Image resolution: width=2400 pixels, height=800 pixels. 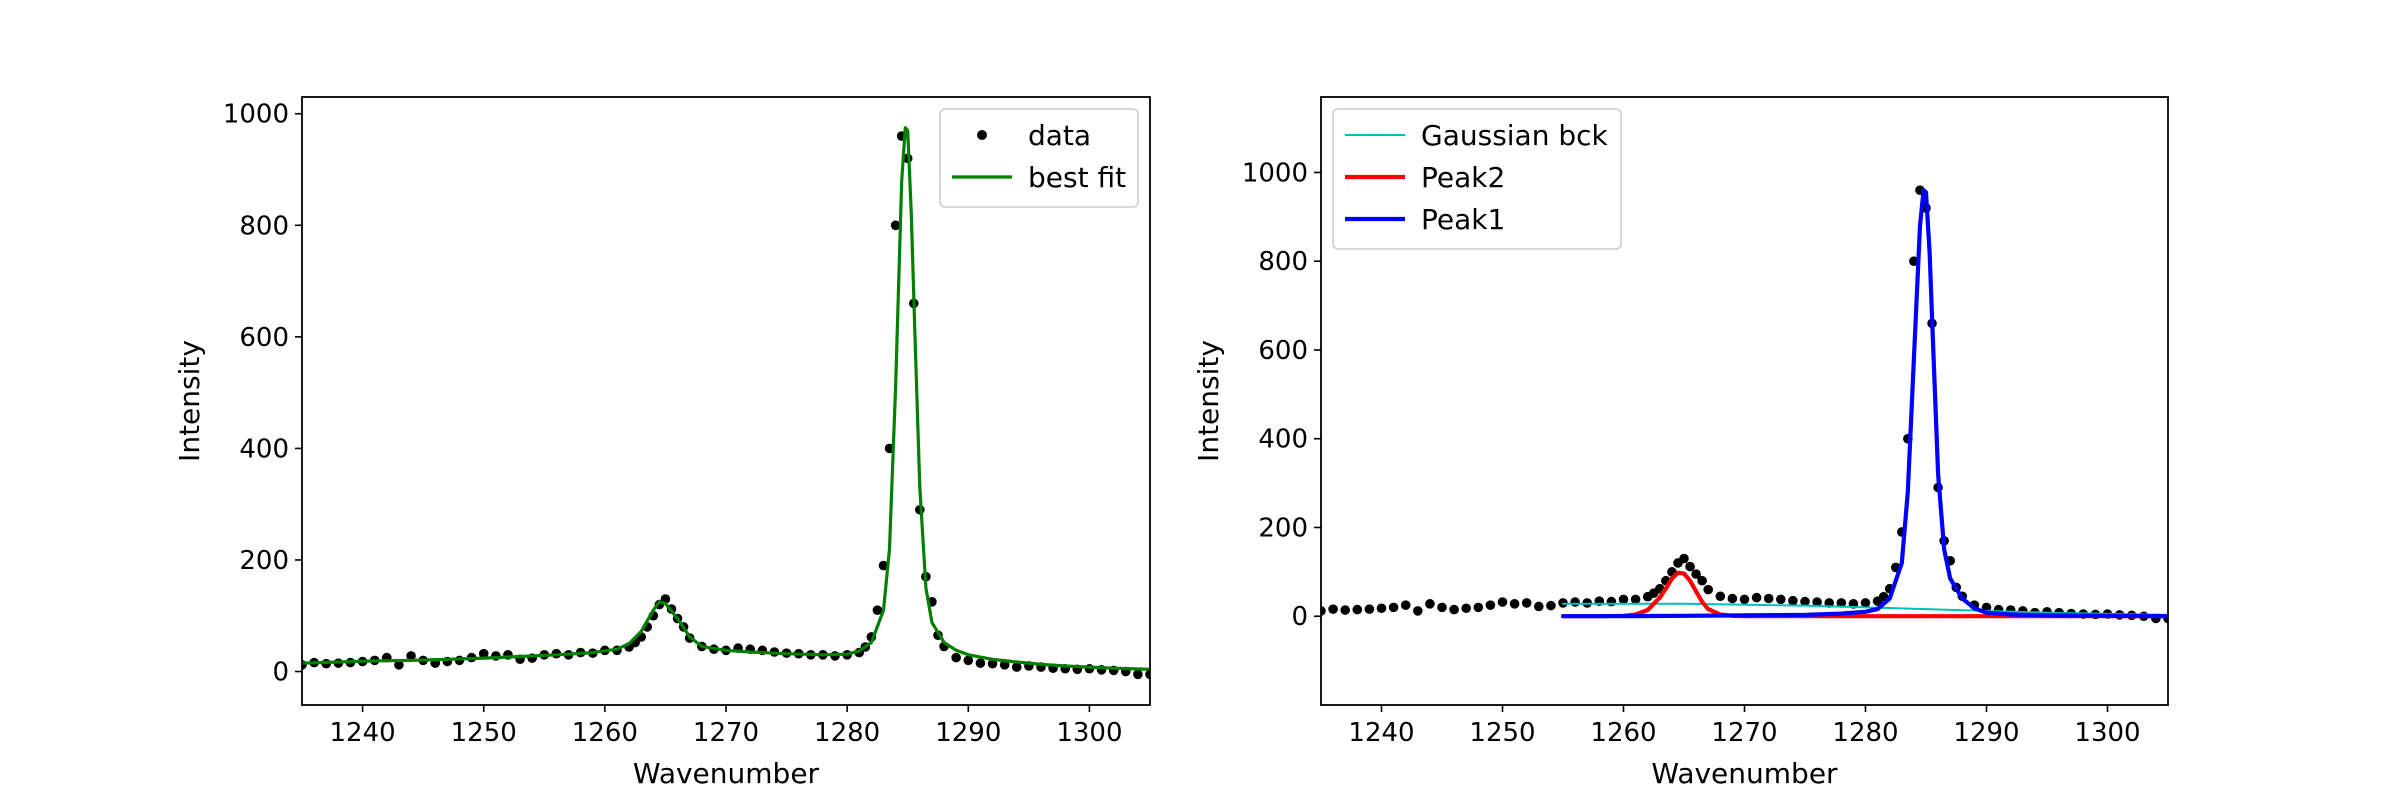 I want to click on y-tick-label: 800, so click(x=1283, y=262).